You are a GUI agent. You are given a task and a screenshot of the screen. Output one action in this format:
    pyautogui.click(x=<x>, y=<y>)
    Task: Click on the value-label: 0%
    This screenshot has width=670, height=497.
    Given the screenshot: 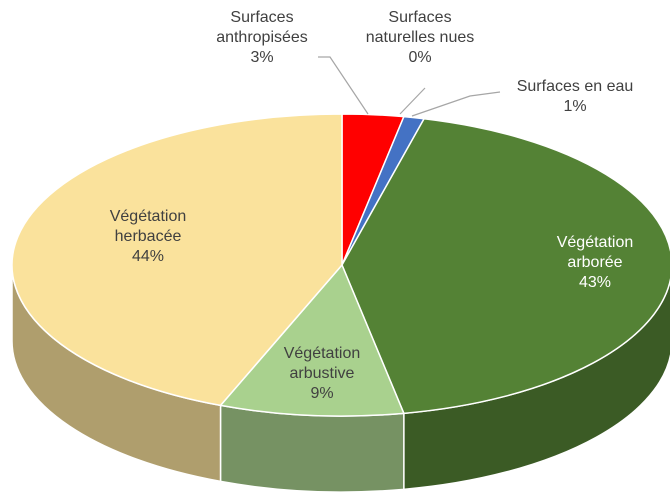 What is the action you would take?
    pyautogui.click(x=420, y=57)
    